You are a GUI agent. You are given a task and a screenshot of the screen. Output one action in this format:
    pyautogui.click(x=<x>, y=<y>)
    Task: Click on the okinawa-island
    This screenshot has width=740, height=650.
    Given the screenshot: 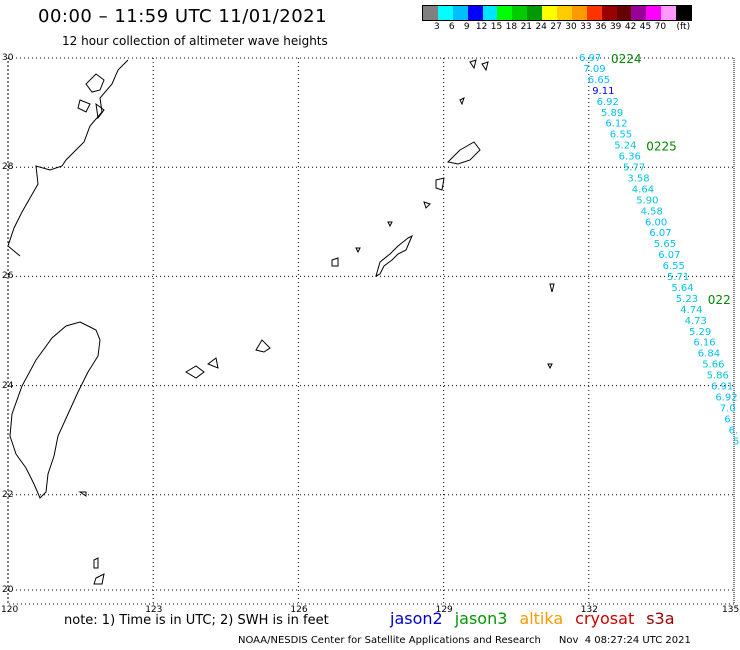 What is the action you would take?
    pyautogui.click(x=394, y=255)
    